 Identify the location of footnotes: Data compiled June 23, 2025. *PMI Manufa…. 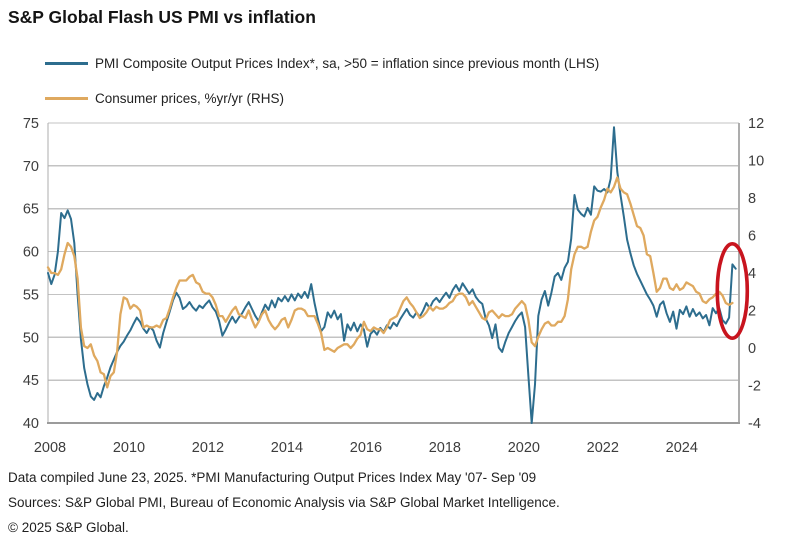
(284, 507).